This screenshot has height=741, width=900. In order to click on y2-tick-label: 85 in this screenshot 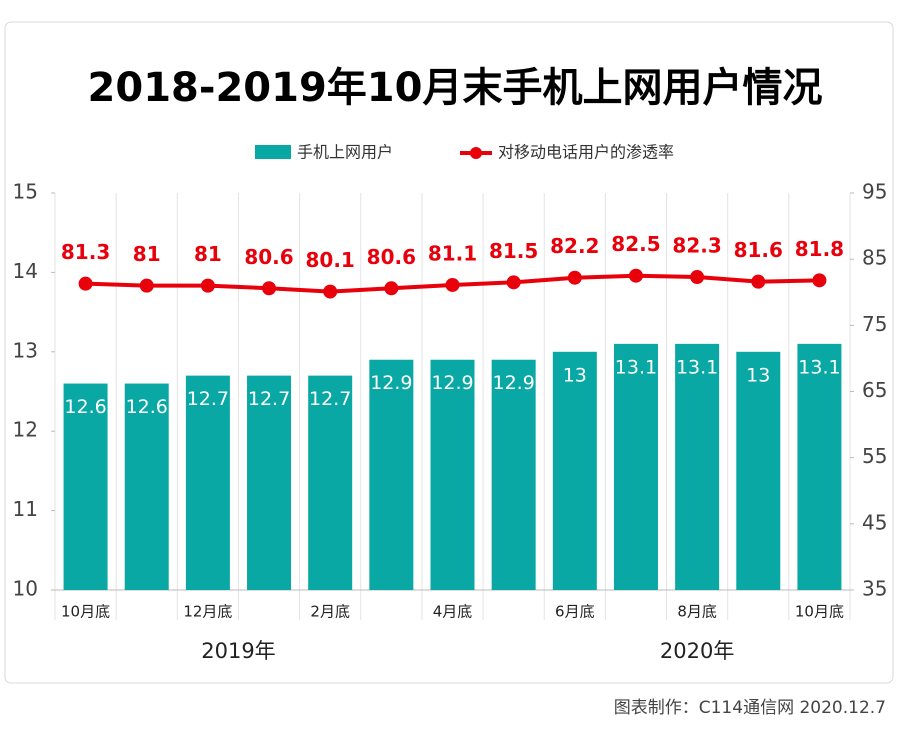, I will do `click(874, 258)`.